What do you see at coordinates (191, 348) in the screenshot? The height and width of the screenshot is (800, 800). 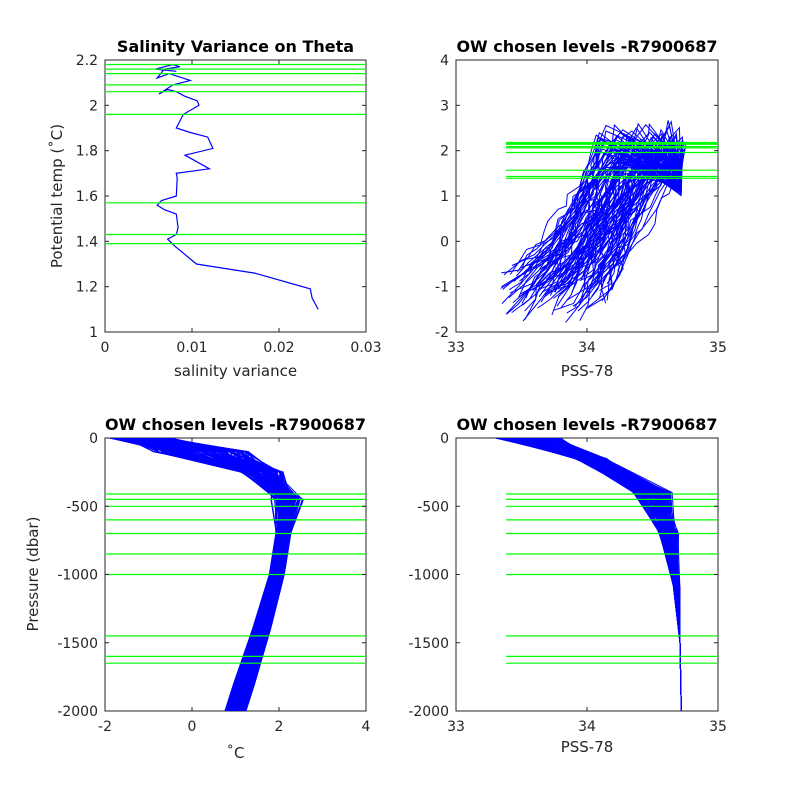 I see `x-tick-label: 0.01` at bounding box center [191, 348].